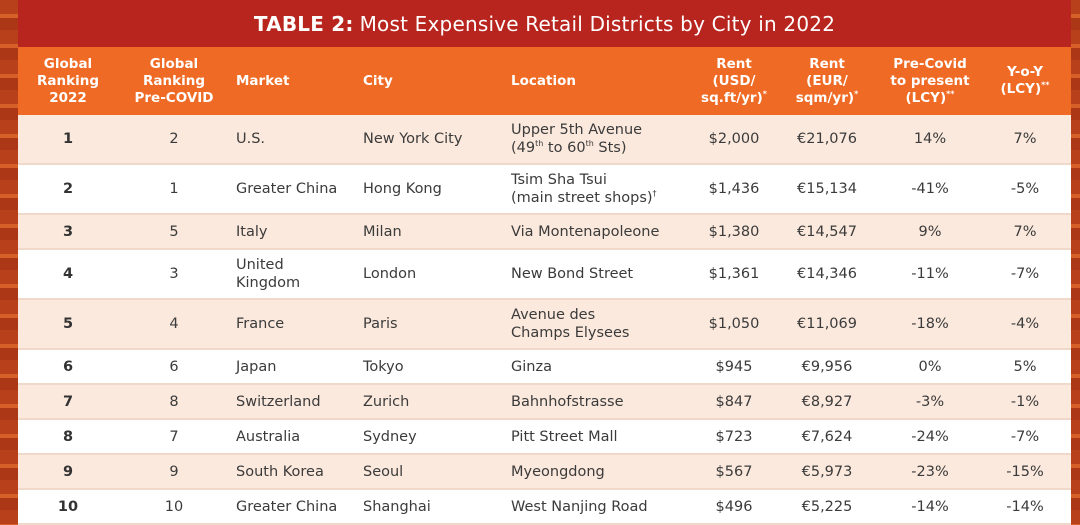  I want to click on cell-rank-2022: 10, so click(68, 507).